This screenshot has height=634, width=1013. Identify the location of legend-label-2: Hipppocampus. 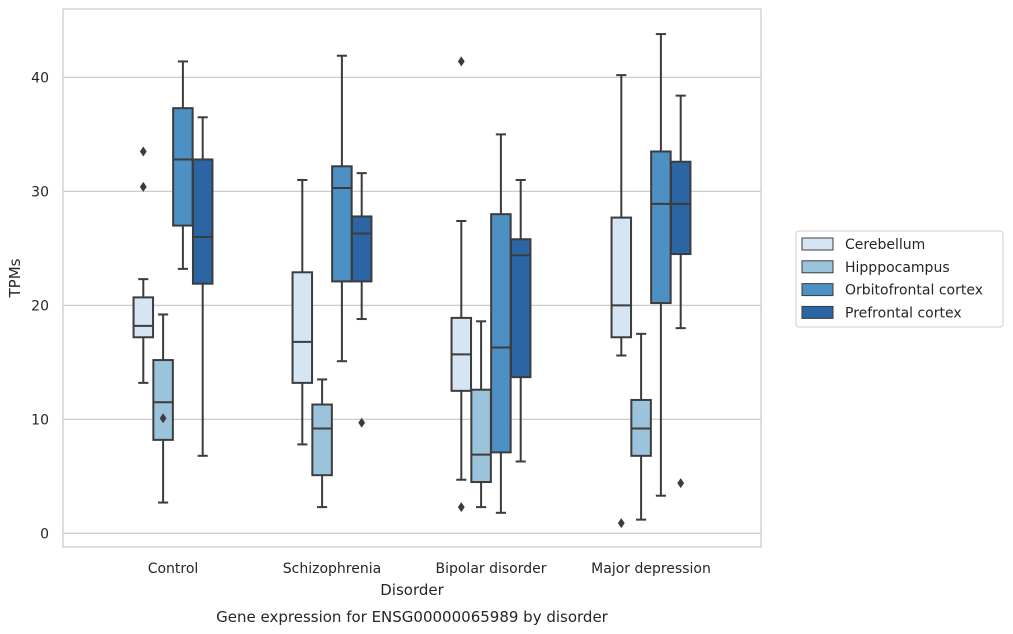
(897, 268).